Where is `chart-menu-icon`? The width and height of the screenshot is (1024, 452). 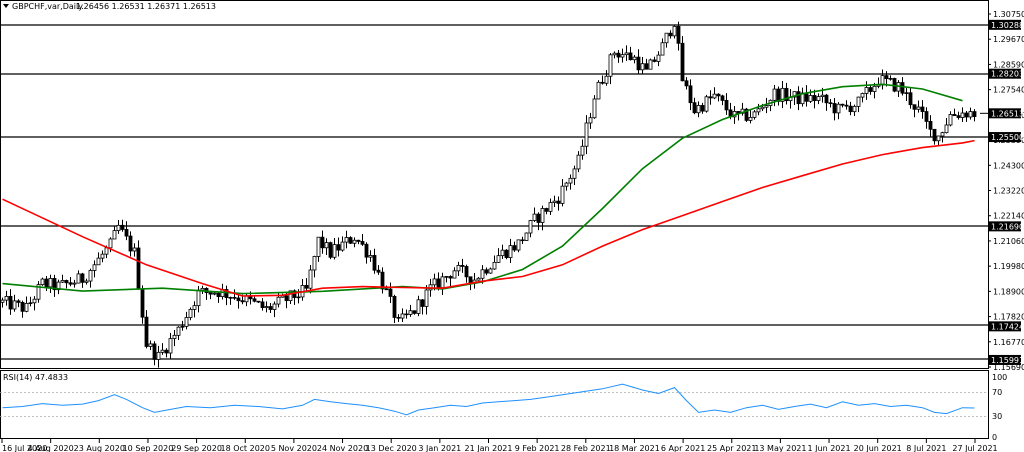
chart-menu-icon is located at coordinates (6, 6).